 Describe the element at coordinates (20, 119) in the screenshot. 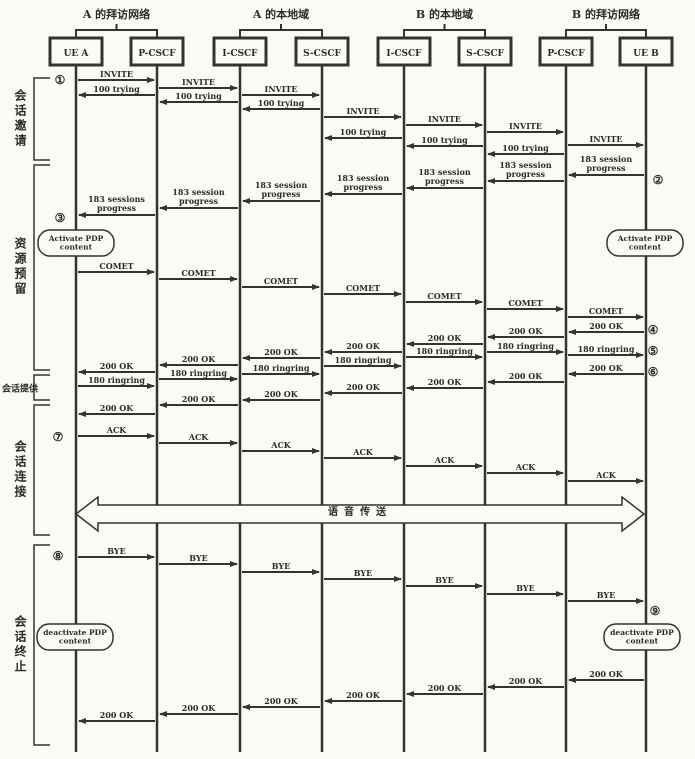

I see `phase-label-session-invitation: 会话邀请` at that location.